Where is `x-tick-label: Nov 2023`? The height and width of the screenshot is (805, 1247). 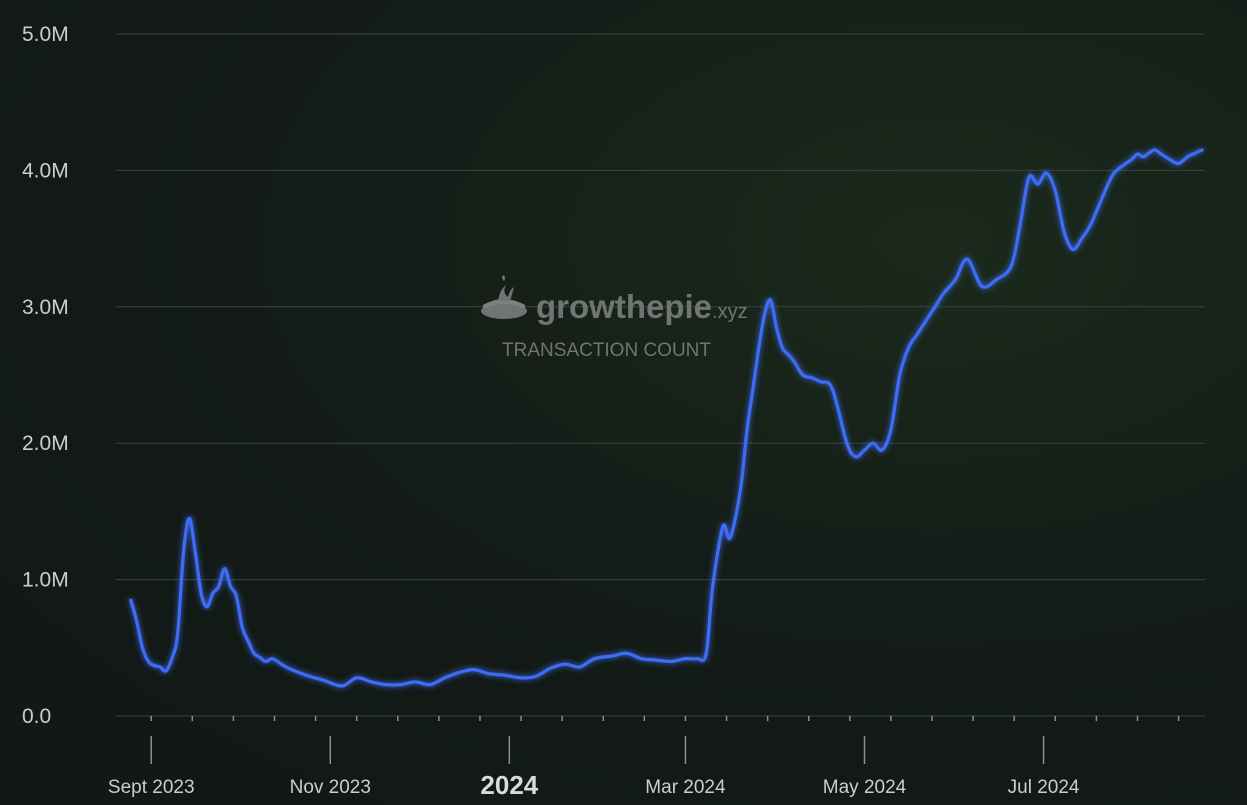
x-tick-label: Nov 2023 is located at coordinates (330, 787).